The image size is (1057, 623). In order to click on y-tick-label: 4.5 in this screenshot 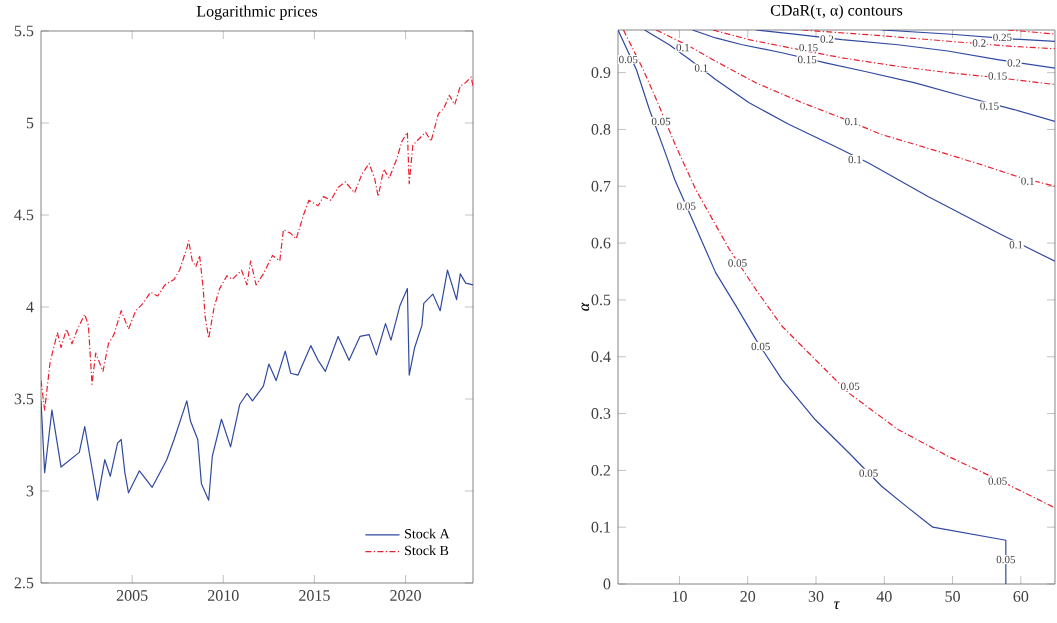, I will do `click(24, 215)`.